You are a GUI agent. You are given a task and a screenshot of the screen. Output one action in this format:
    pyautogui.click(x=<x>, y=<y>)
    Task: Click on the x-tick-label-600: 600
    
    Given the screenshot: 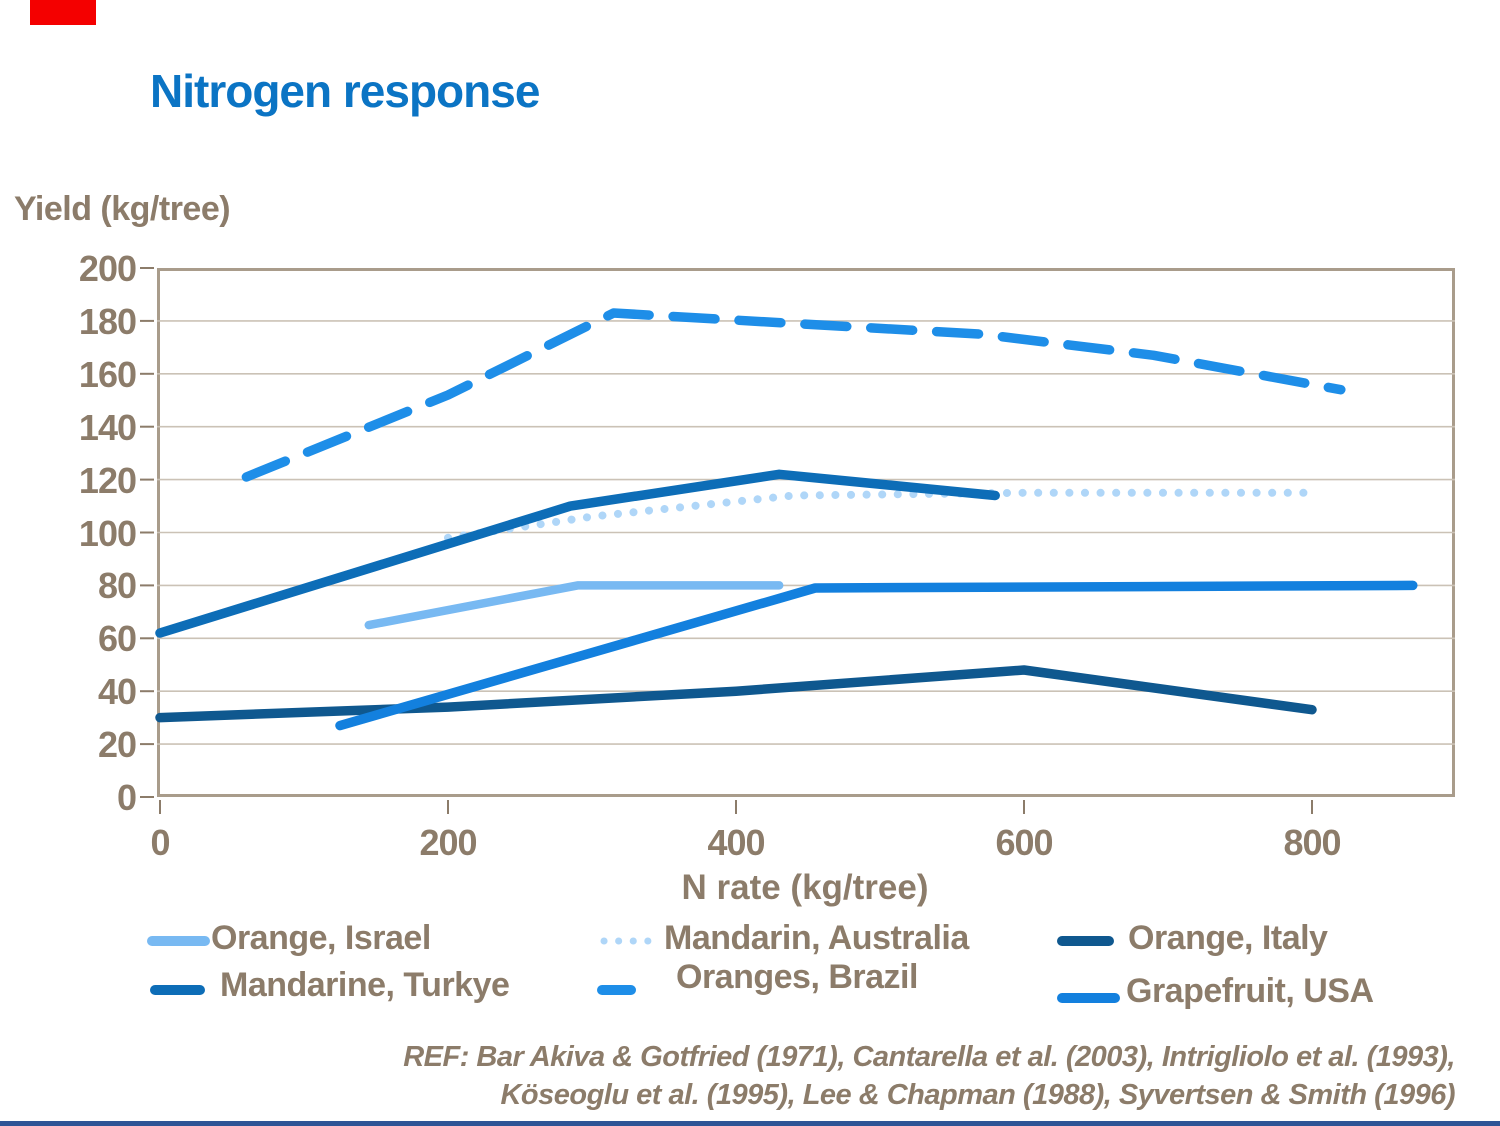 What is the action you would take?
    pyautogui.click(x=1024, y=842)
    